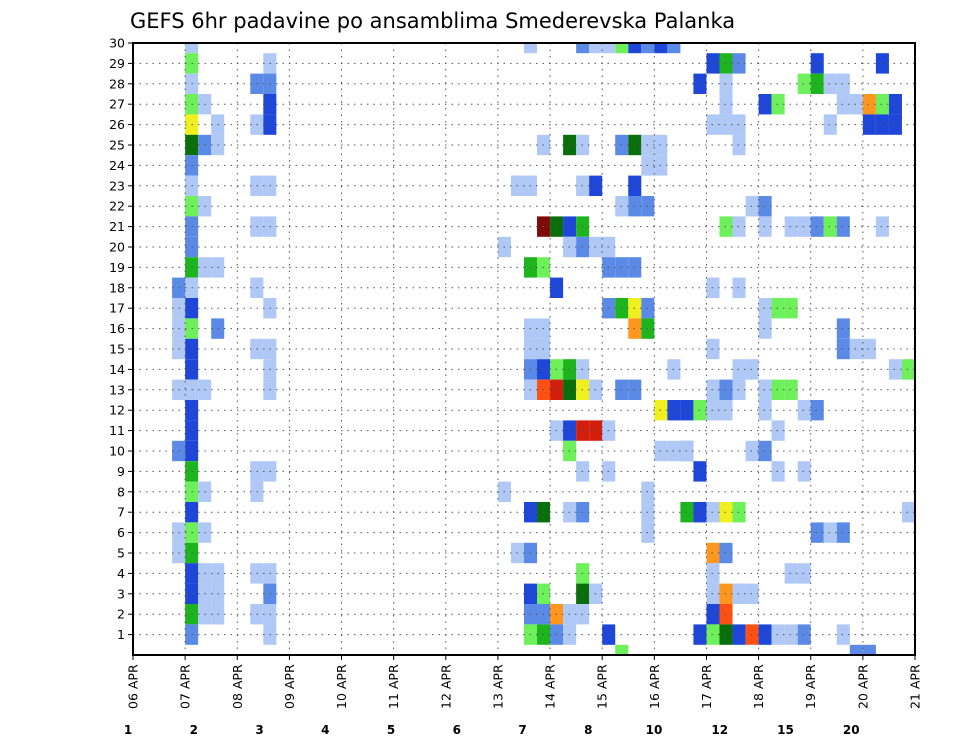 This screenshot has height=742, width=960. What do you see at coordinates (915, 686) in the screenshot?
I see `x-tick-label: 21 APR` at bounding box center [915, 686].